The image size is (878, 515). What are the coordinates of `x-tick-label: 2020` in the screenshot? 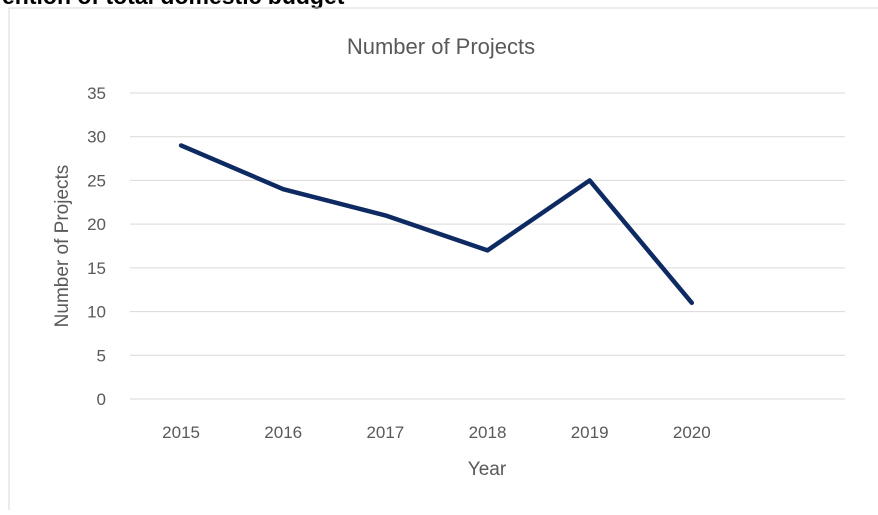 It's located at (692, 432).